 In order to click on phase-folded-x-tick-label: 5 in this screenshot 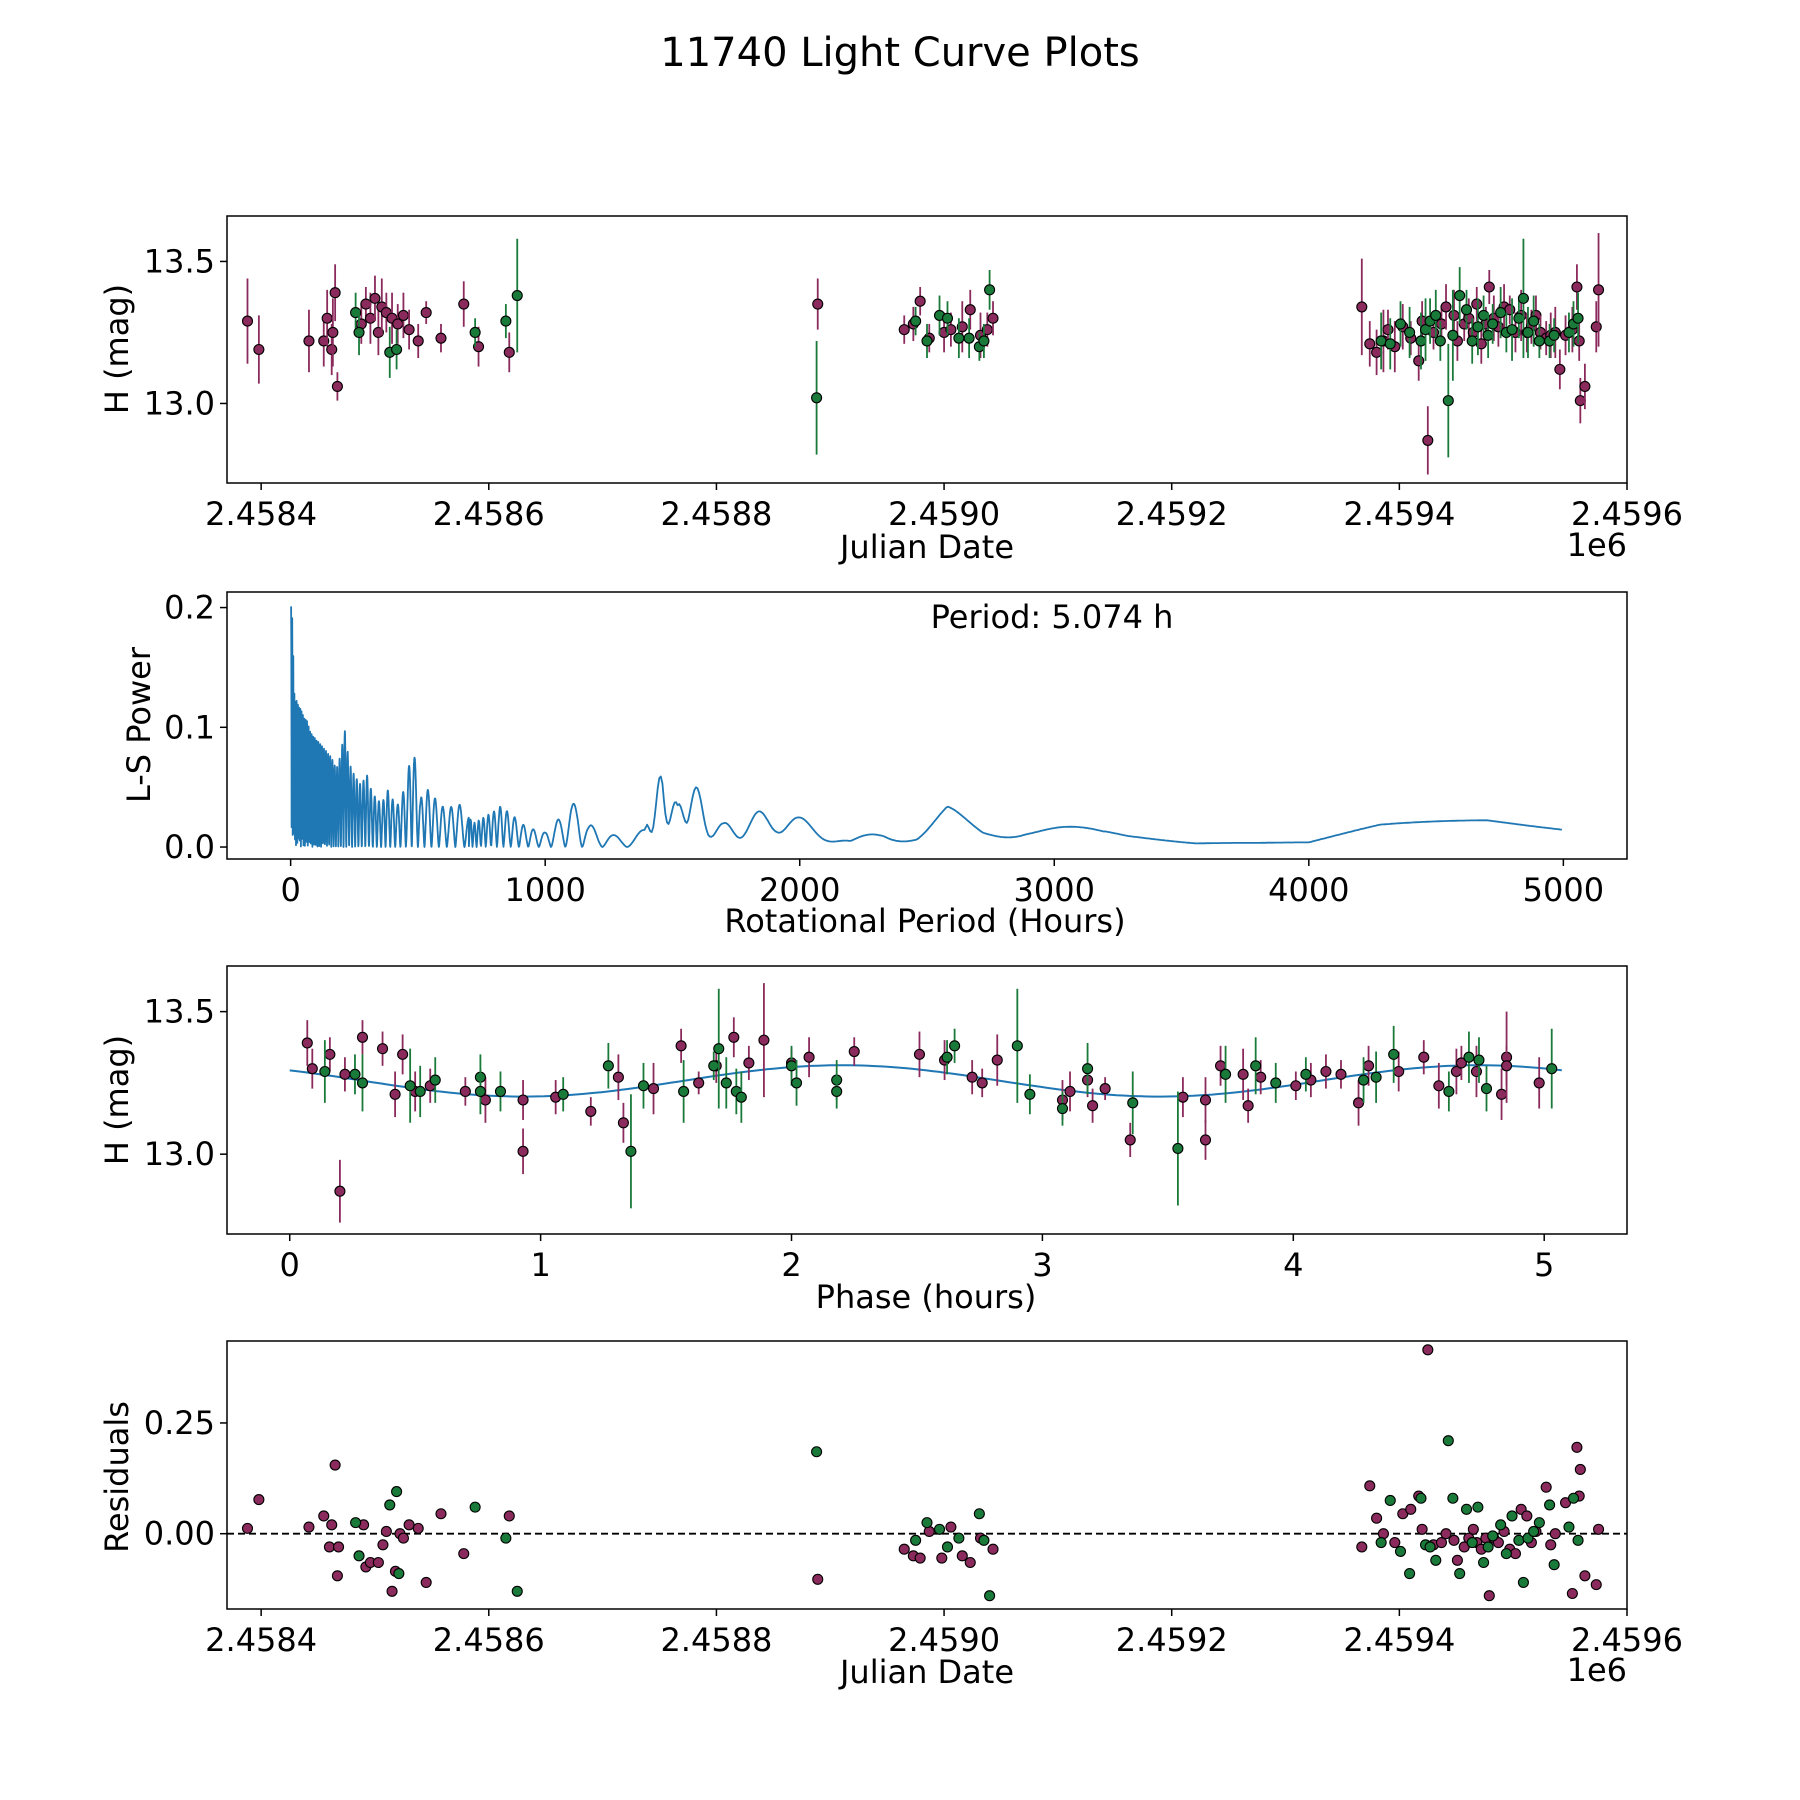, I will do `click(1544, 1265)`.